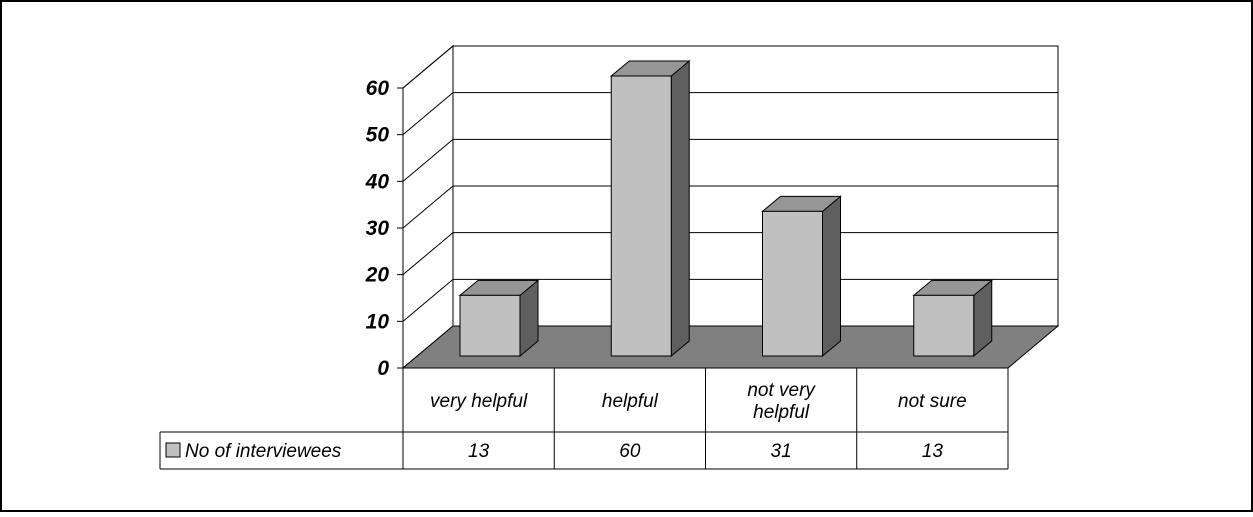  What do you see at coordinates (630, 451) in the screenshot?
I see `data-value-label: 60` at bounding box center [630, 451].